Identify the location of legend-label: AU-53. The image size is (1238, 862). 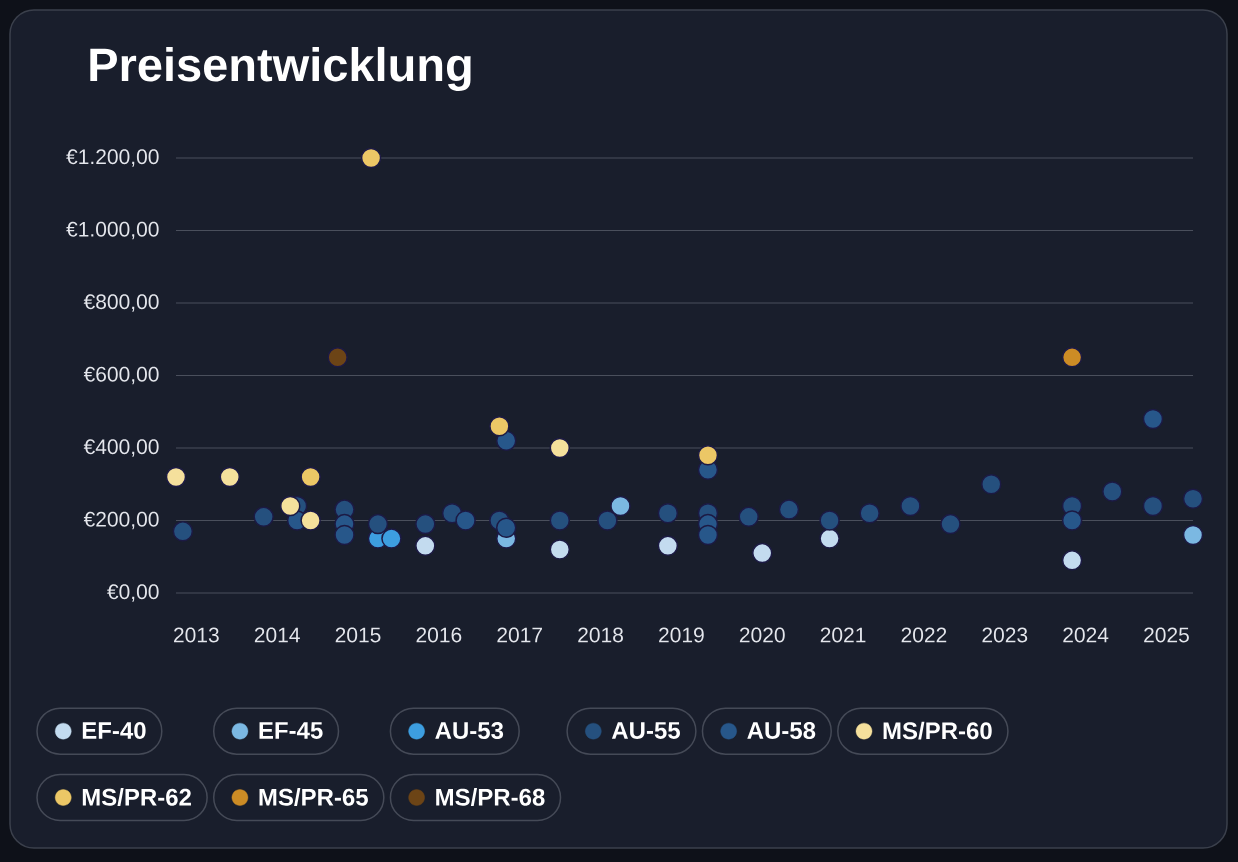
(469, 731).